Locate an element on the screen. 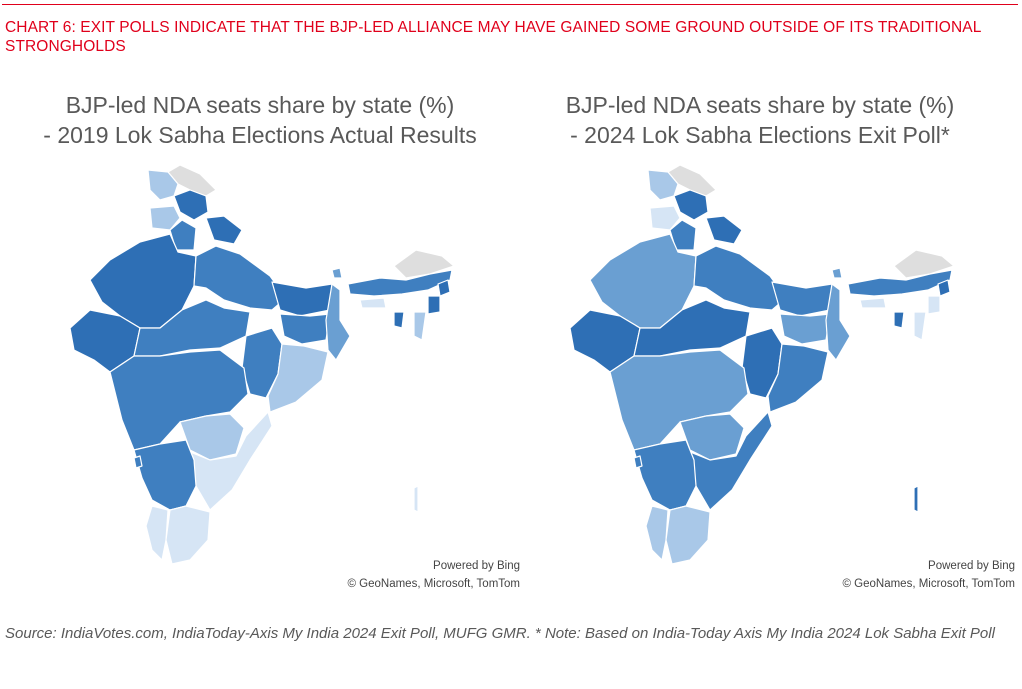 The height and width of the screenshot is (689, 1022). map-credit-2024-geonames: © GeoNames, Microsoft, TomTom is located at coordinates (929, 584).